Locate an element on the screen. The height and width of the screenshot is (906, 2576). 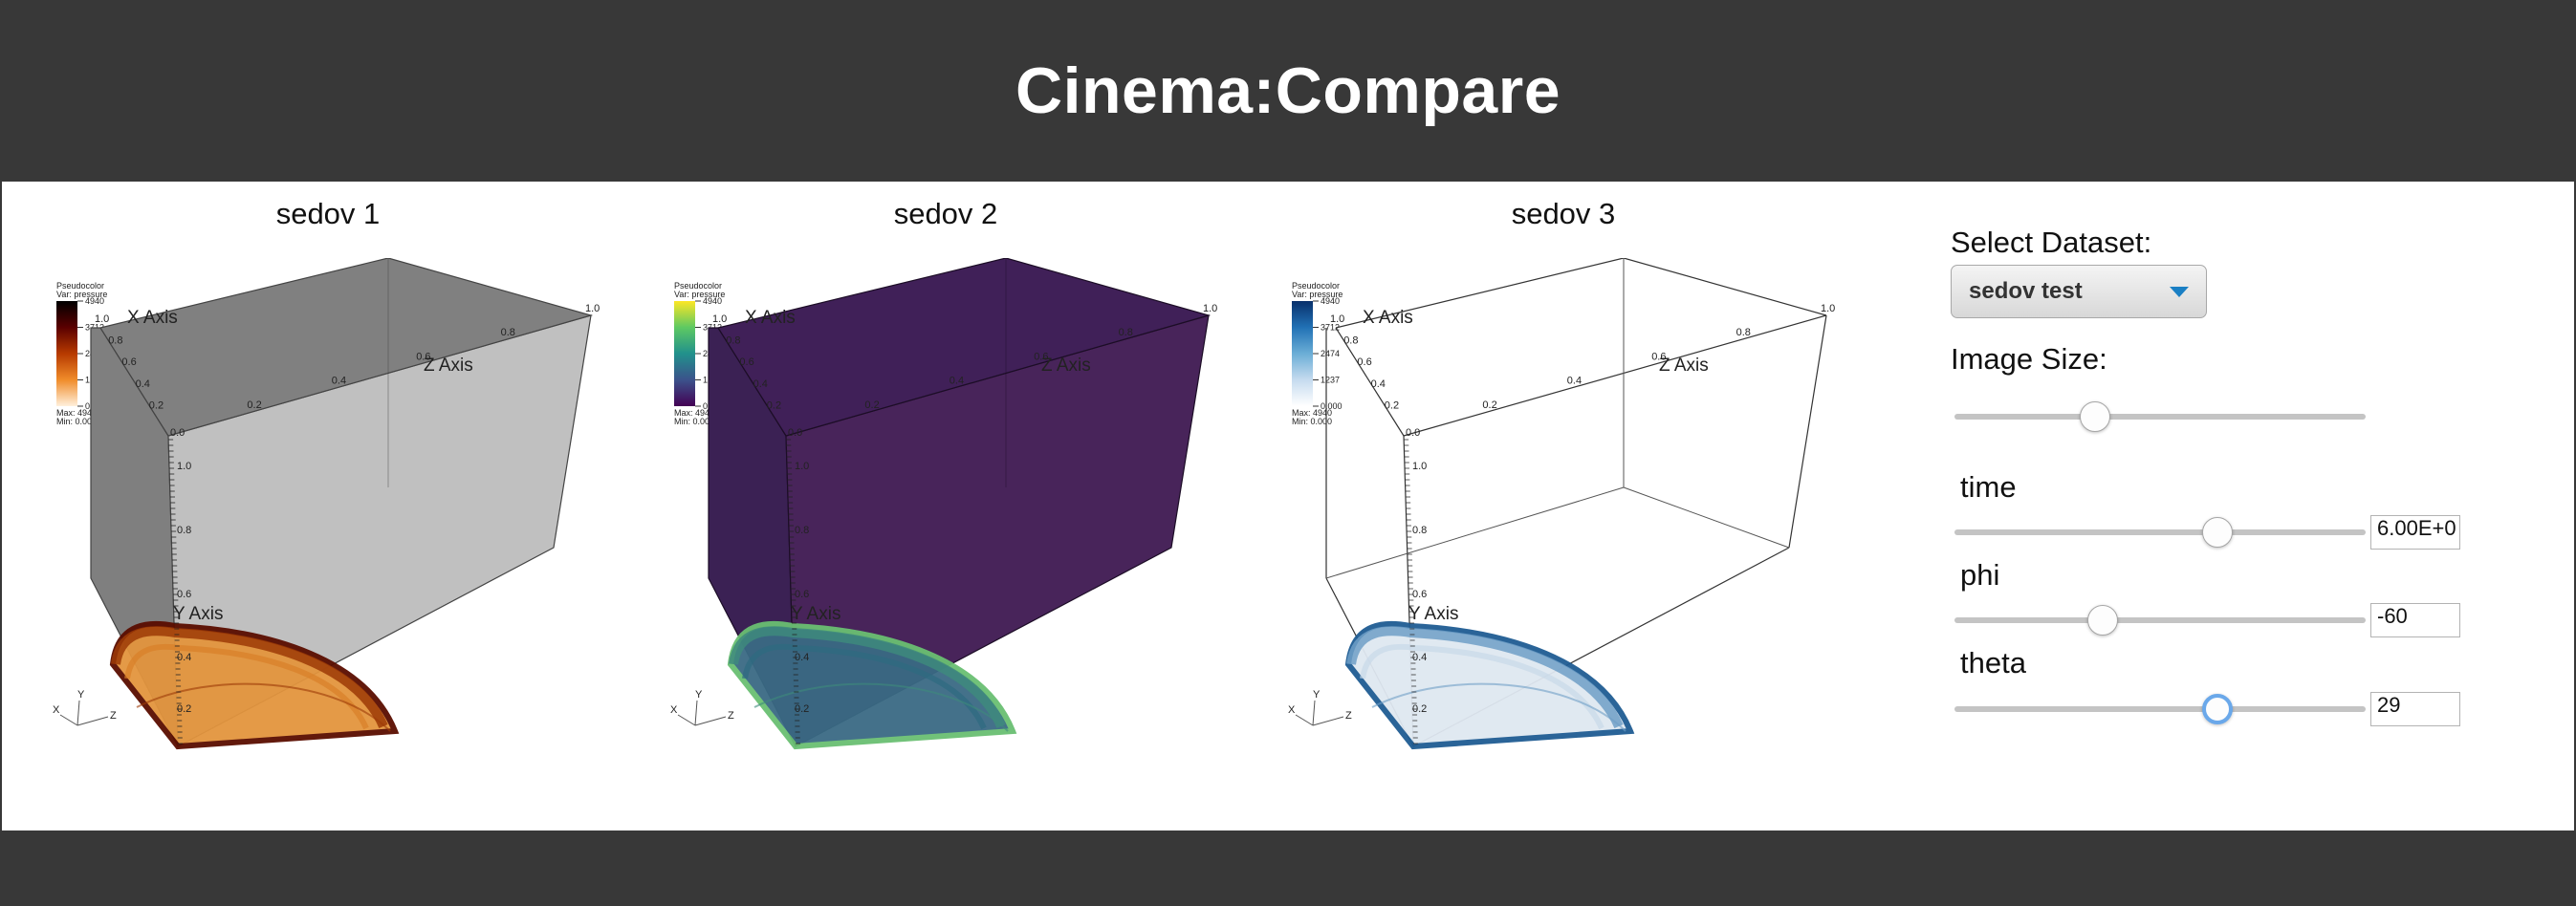
app-title: Cinema:Compare is located at coordinates (1288, 90).